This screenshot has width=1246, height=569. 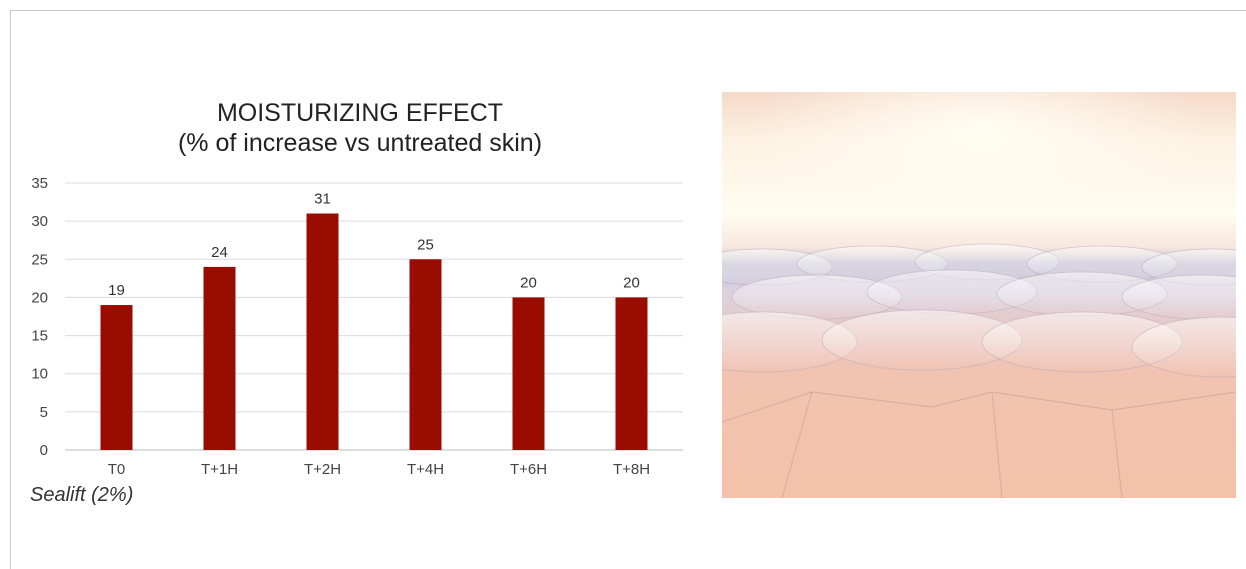 I want to click on y-tick-label: 5, so click(x=44, y=412).